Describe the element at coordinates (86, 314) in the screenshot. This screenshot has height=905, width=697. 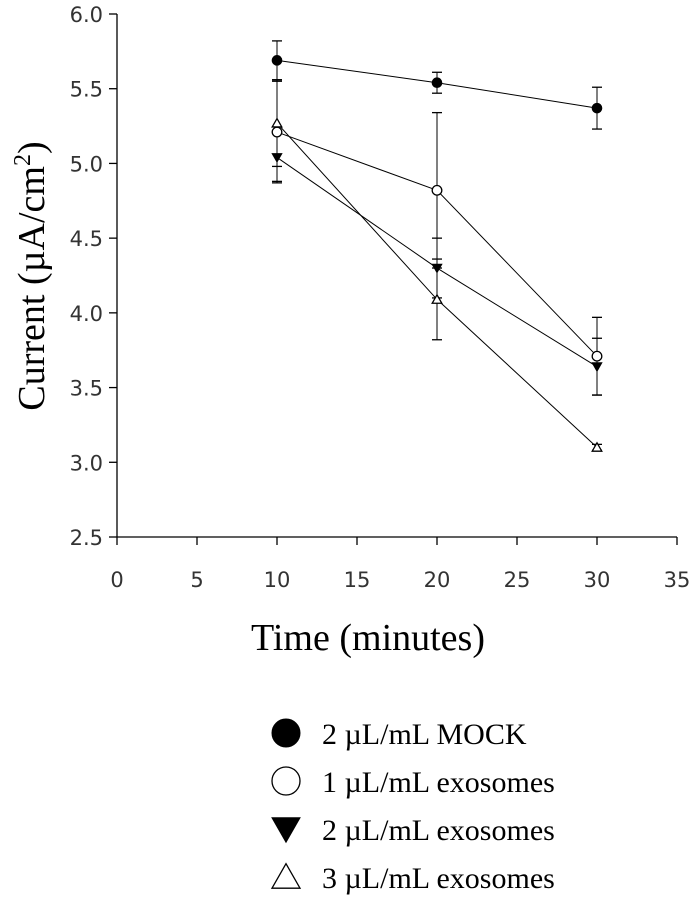
I see `y-tick-label: 4.0` at that location.